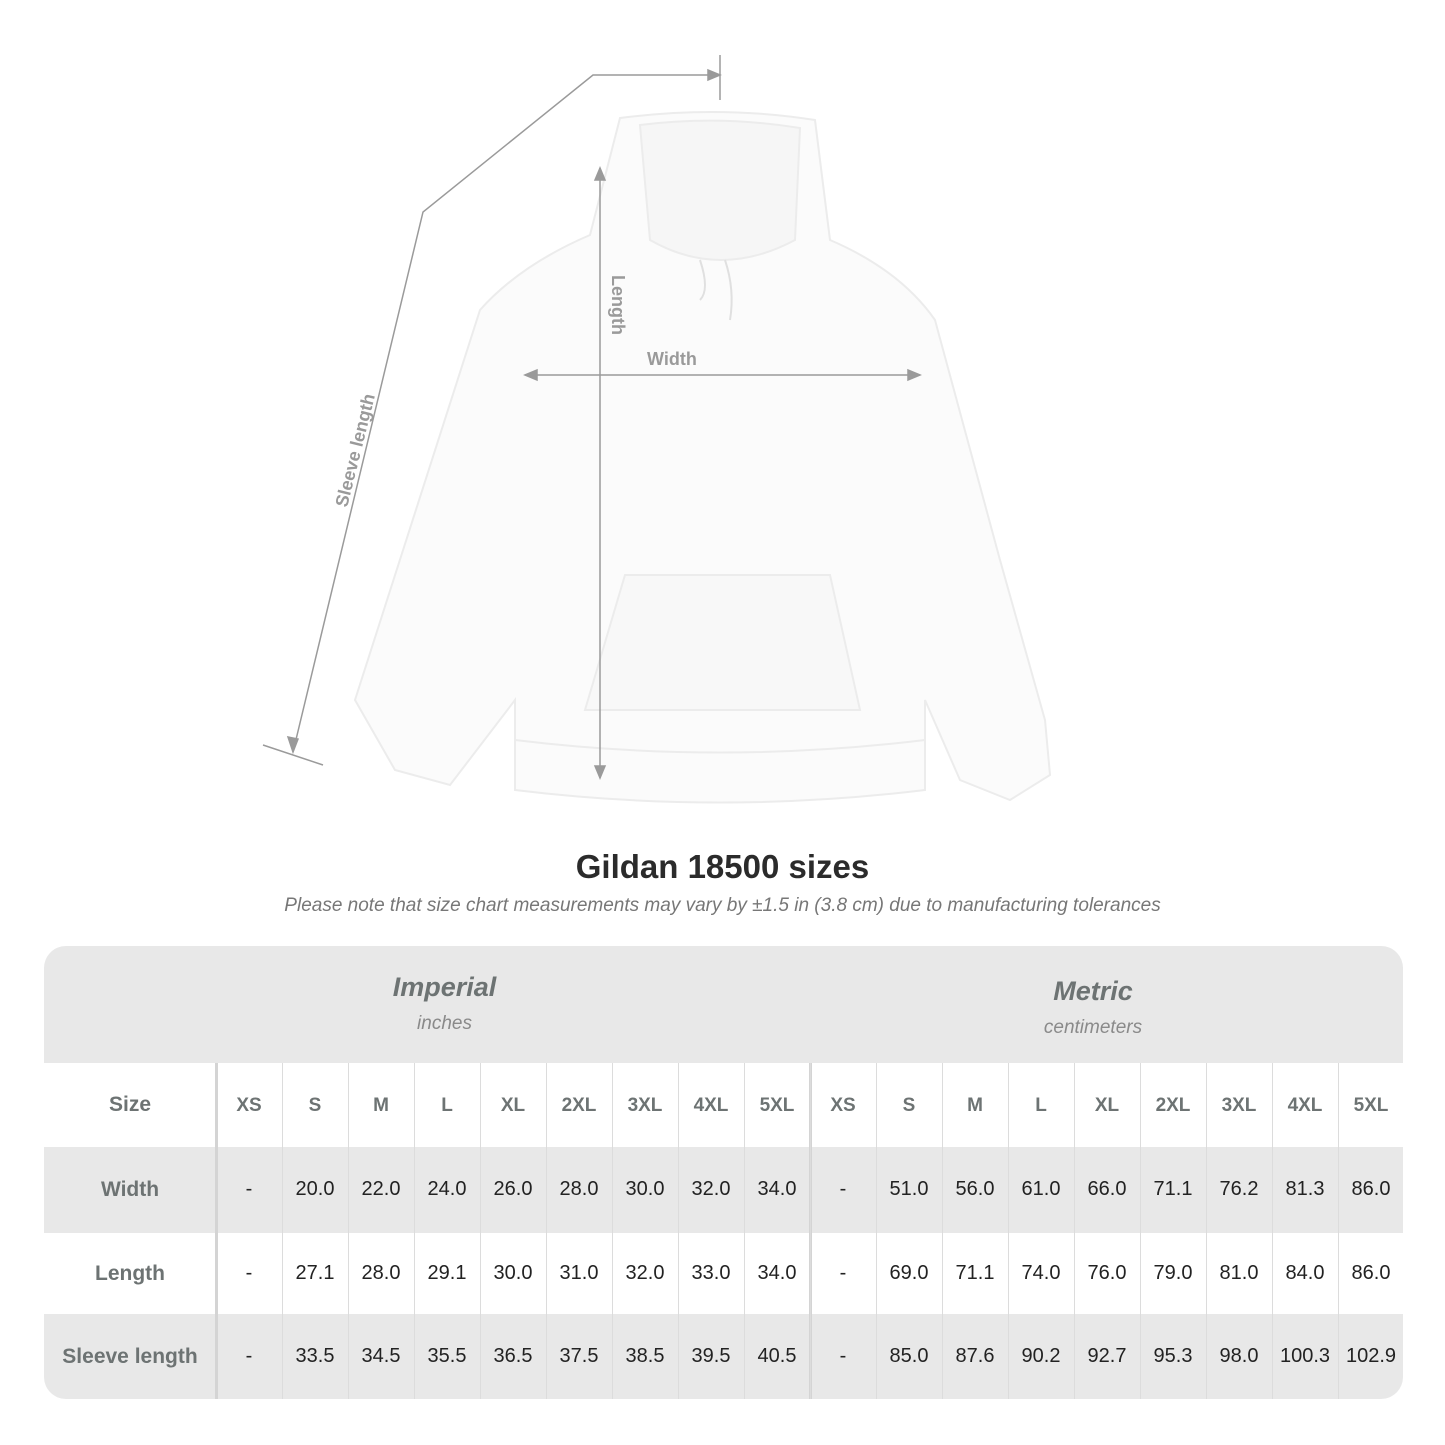 Image resolution: width=1445 pixels, height=1445 pixels. Describe the element at coordinates (1093, 991) in the screenshot. I see `metric-title: Metric` at that location.